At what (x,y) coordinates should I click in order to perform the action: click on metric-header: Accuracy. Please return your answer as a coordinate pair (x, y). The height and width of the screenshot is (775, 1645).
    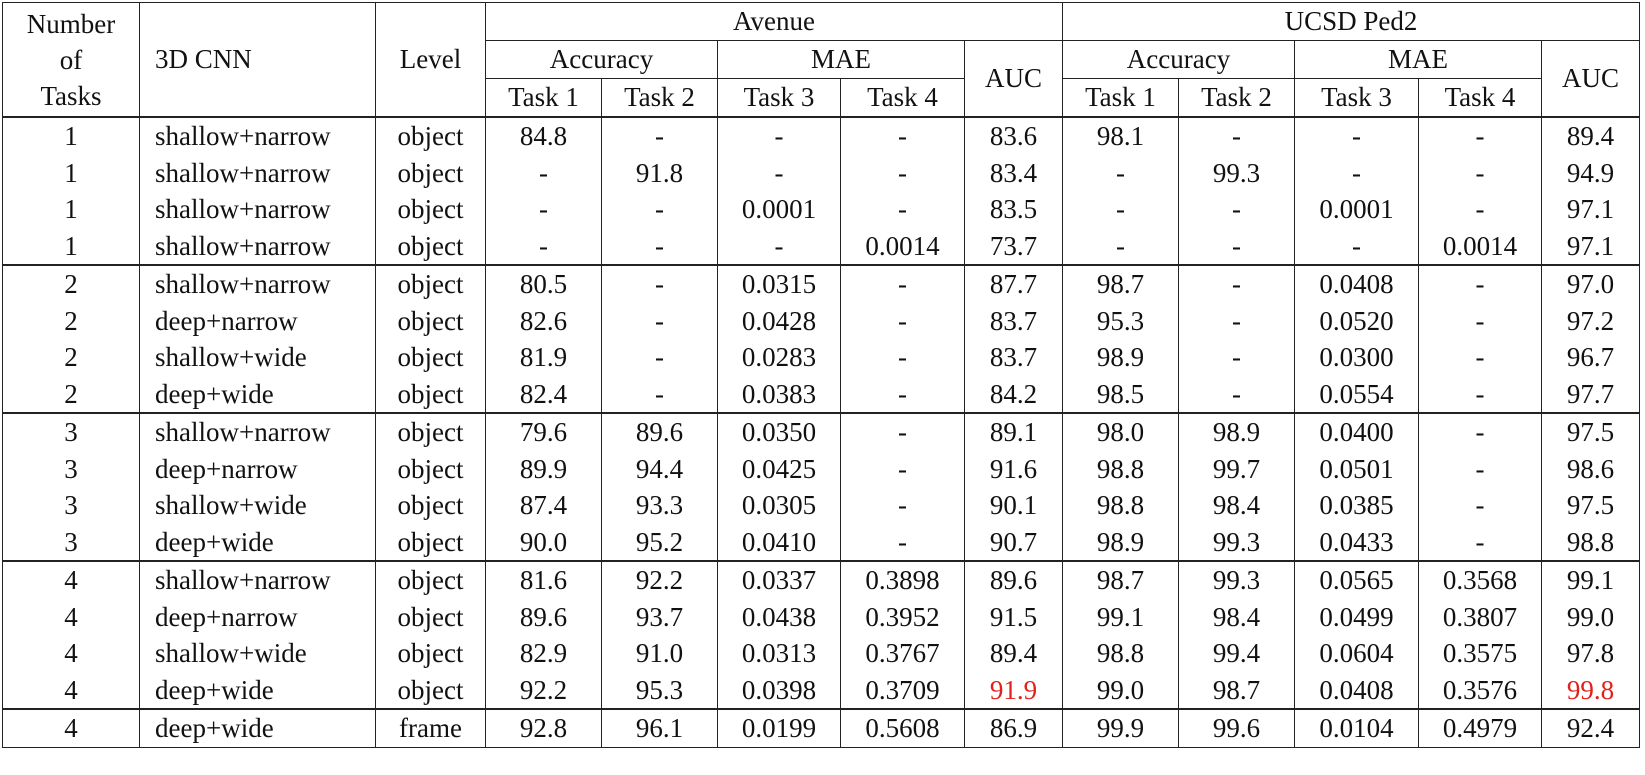
    Looking at the image, I should click on (601, 59).